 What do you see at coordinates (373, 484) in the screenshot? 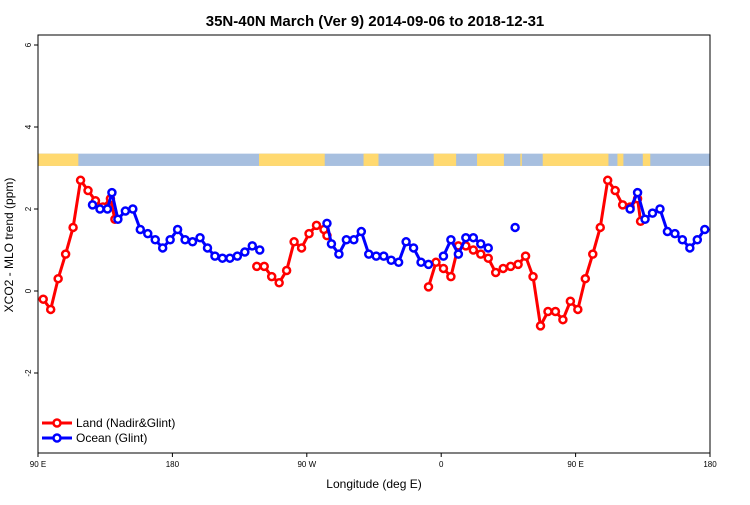
I see `x-axis-label: Longitude (deg E)` at bounding box center [373, 484].